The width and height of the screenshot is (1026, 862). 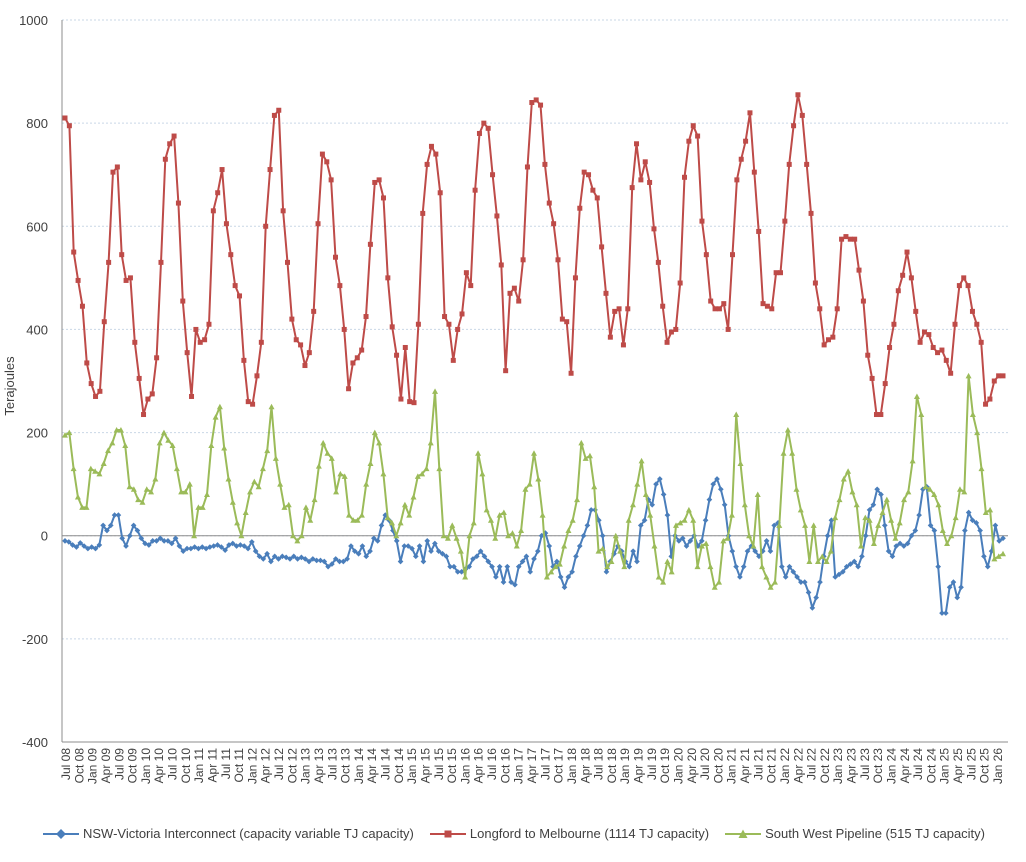 I want to click on x-tick-label: Oct 17, so click(x=559, y=766).